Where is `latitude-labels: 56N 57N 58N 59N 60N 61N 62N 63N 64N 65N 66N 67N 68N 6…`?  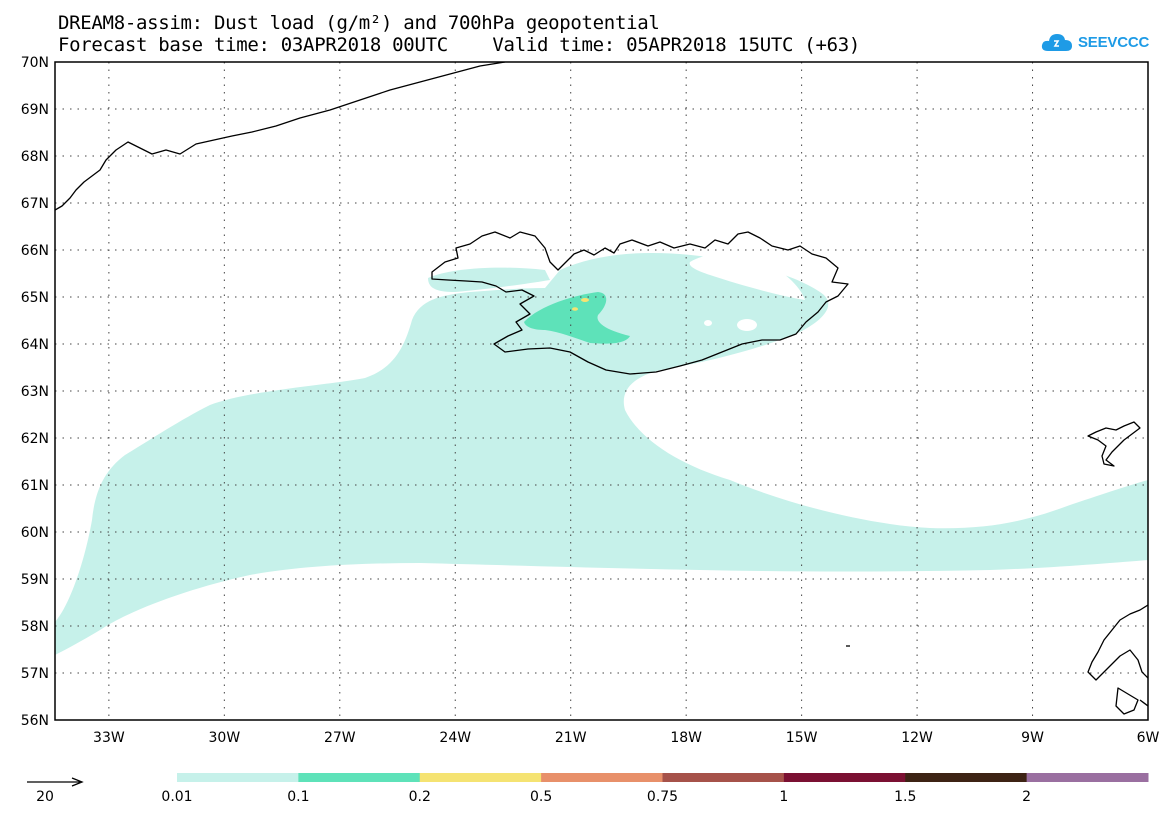
latitude-labels: 56N 57N 58N 59N 60N 61N 62N 63N 64N 65N 66N 67N 68N 6… is located at coordinates (35, 392).